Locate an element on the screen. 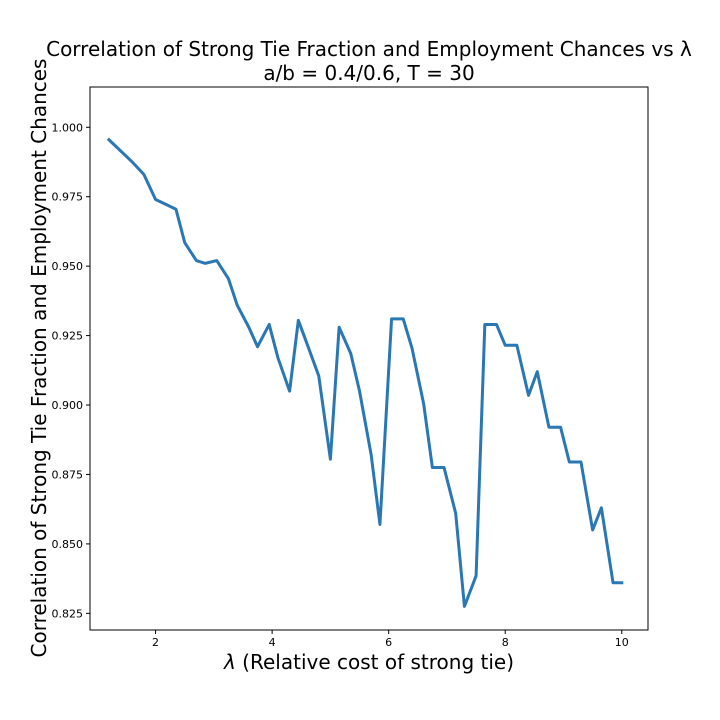 The image size is (720, 720). x-tick-label: 8 is located at coordinates (505, 642).